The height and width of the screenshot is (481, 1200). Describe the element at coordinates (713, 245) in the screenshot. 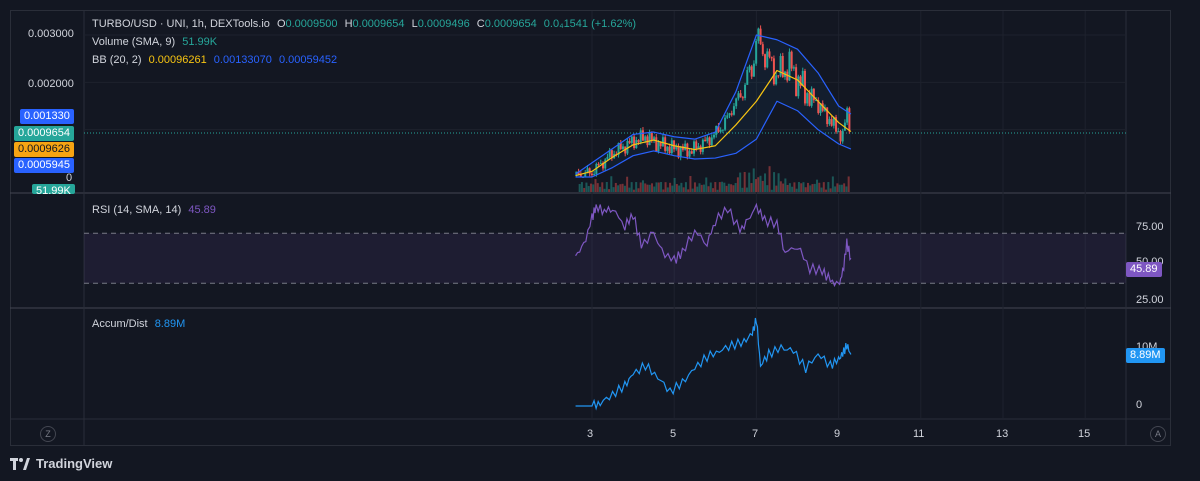

I see `rsi-line` at that location.